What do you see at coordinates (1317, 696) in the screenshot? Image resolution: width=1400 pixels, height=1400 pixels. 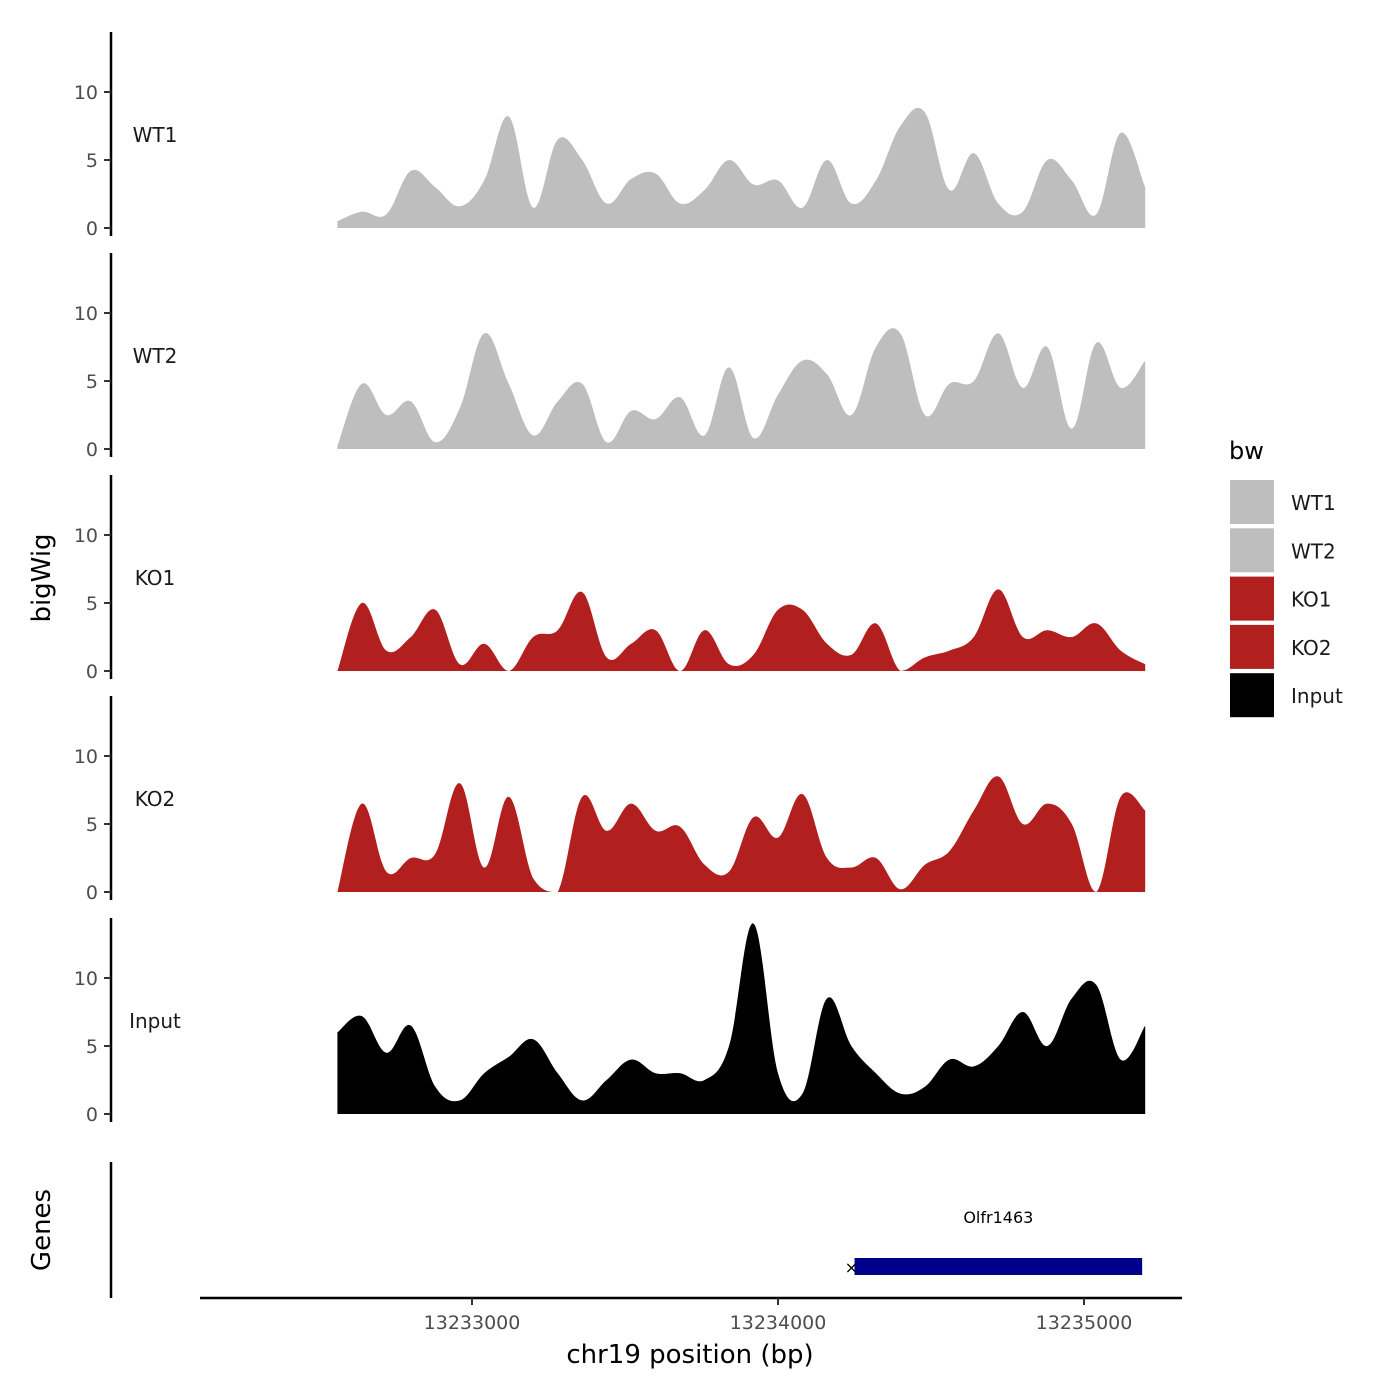 I see `legend-label: Input` at bounding box center [1317, 696].